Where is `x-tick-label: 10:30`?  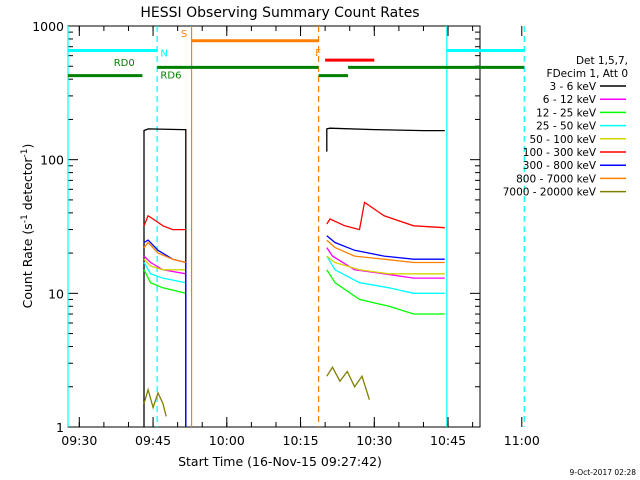 x-tick-label: 10:30 is located at coordinates (374, 440).